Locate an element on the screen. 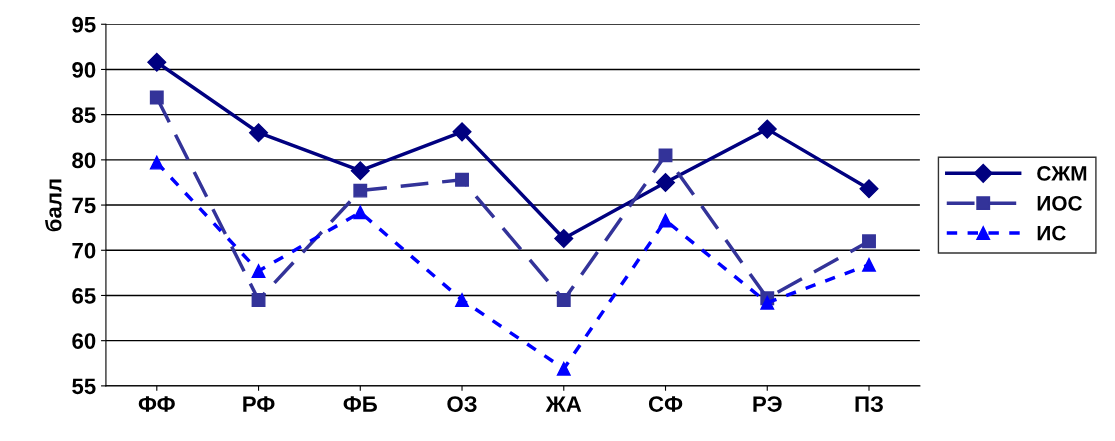 Image resolution: width=1115 pixels, height=441 pixels. x-tick-label: РФ is located at coordinates (259, 404).